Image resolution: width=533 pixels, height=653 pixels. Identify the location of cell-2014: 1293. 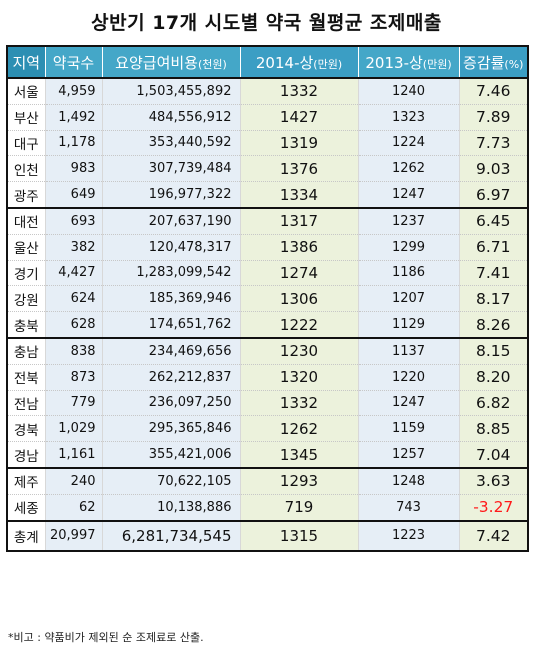
(299, 480).